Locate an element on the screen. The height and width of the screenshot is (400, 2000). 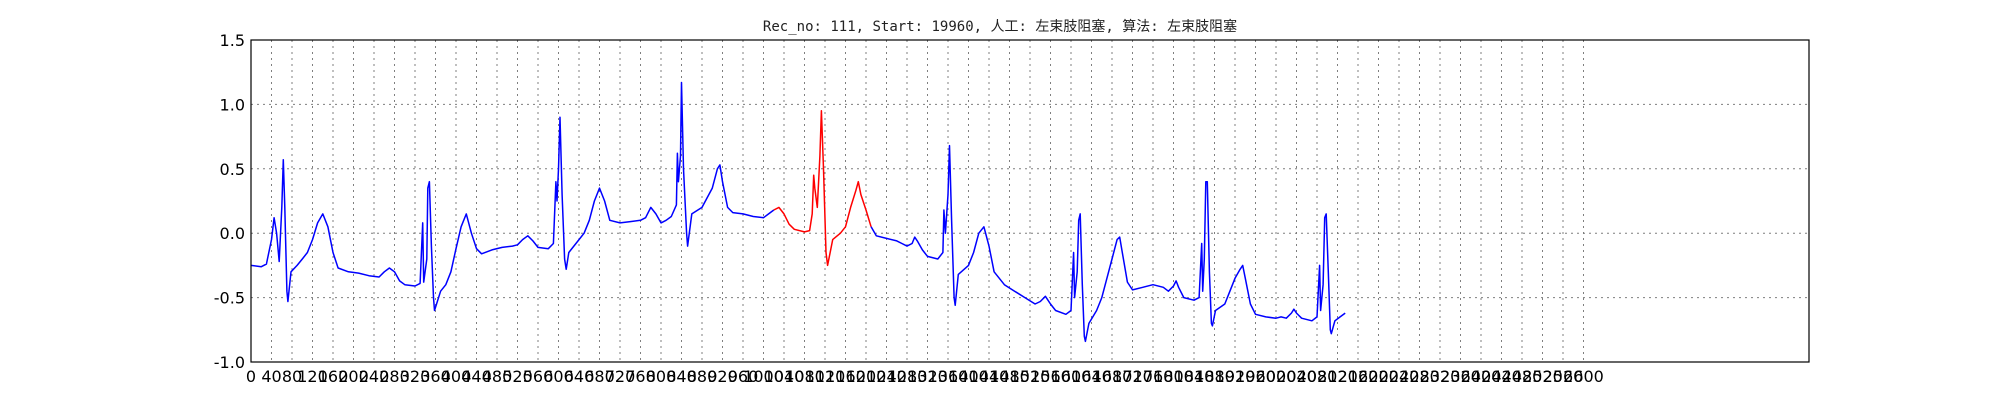
x-tick-label: 960 is located at coordinates (743, 376).